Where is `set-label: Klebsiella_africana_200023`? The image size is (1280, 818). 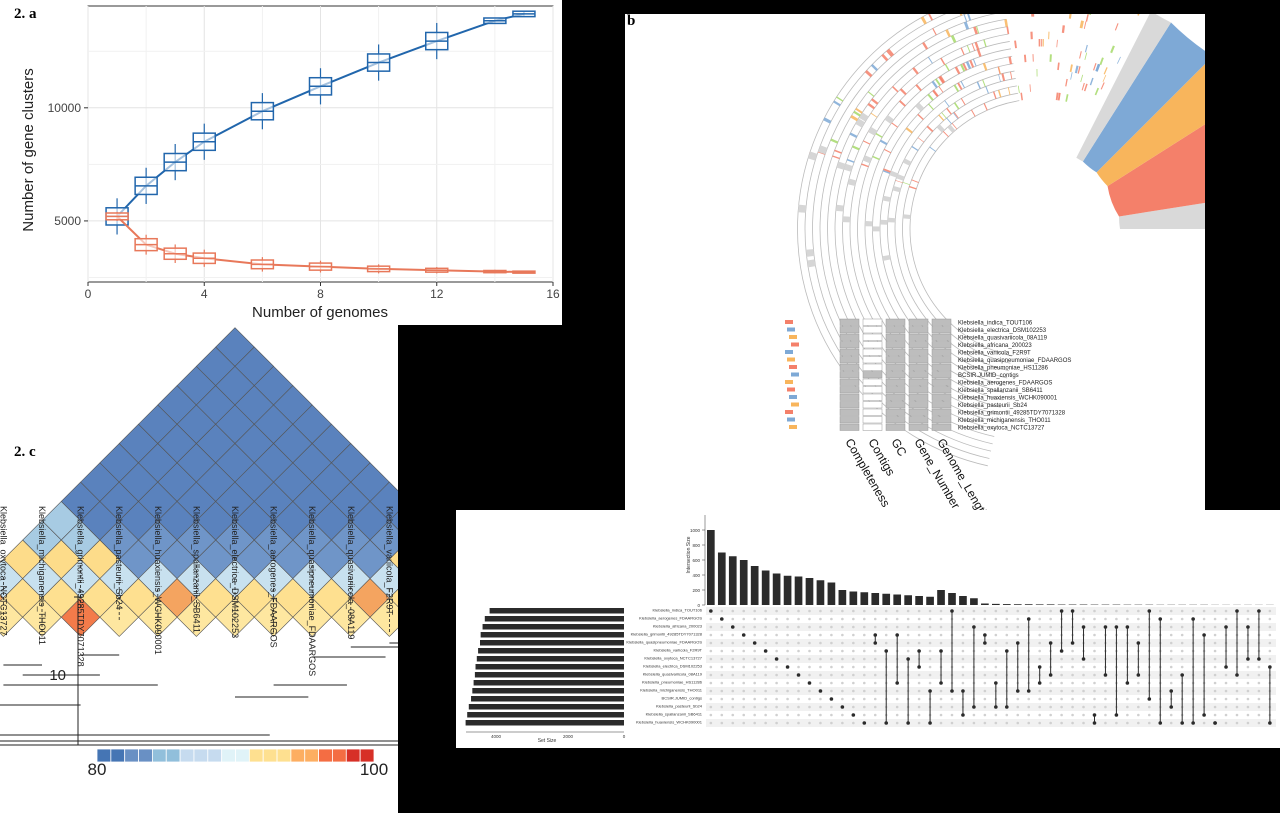 set-label: Klebsiella_africana_200023 is located at coordinates (678, 626).